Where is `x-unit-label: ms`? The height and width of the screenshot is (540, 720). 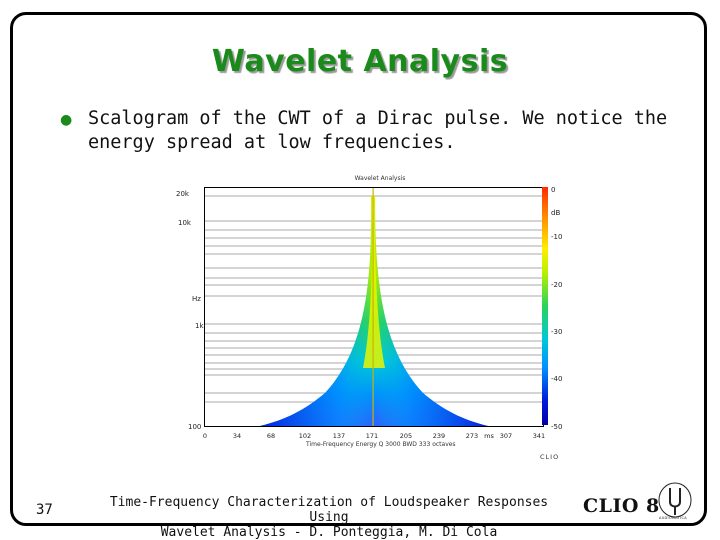
x-unit-label: ms is located at coordinates (489, 436).